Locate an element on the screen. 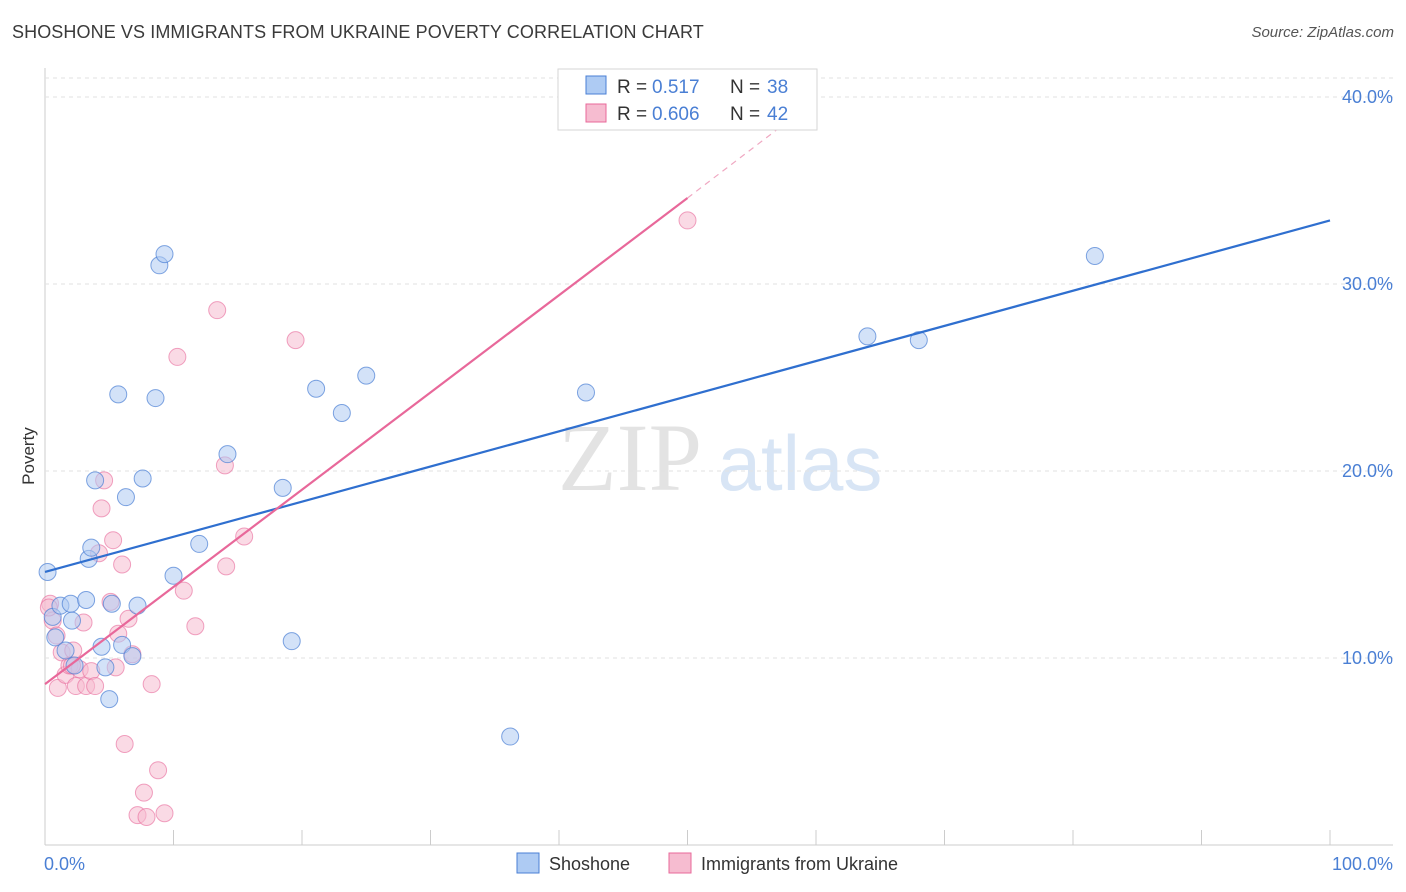 The image size is (1406, 892). legend-swatch-shoshone is located at coordinates (596, 85).